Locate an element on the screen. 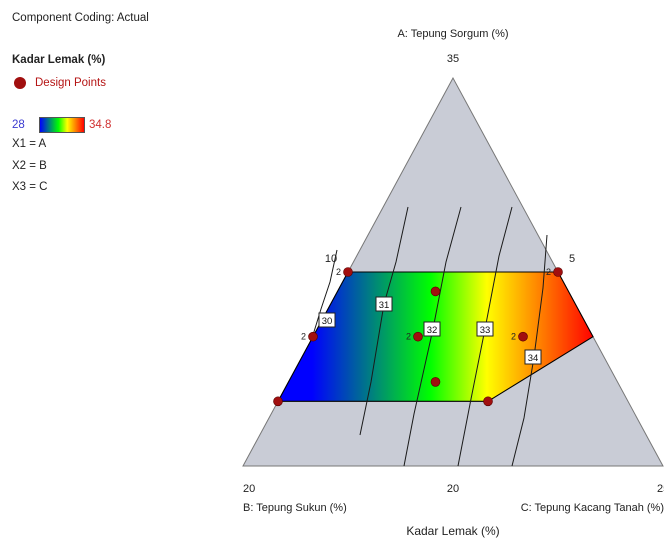 The image size is (664, 539). x-axis-title: Kadar Lemak (%) is located at coordinates (452, 531).